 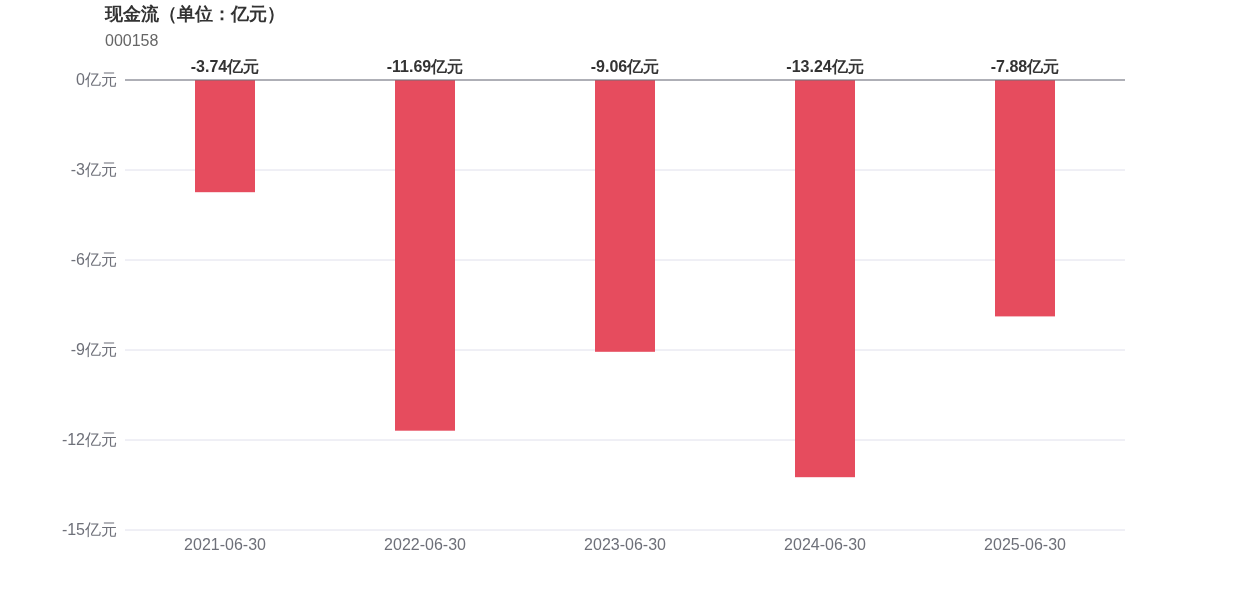 I want to click on x-tick-label: 2023-06-30, so click(x=625, y=544).